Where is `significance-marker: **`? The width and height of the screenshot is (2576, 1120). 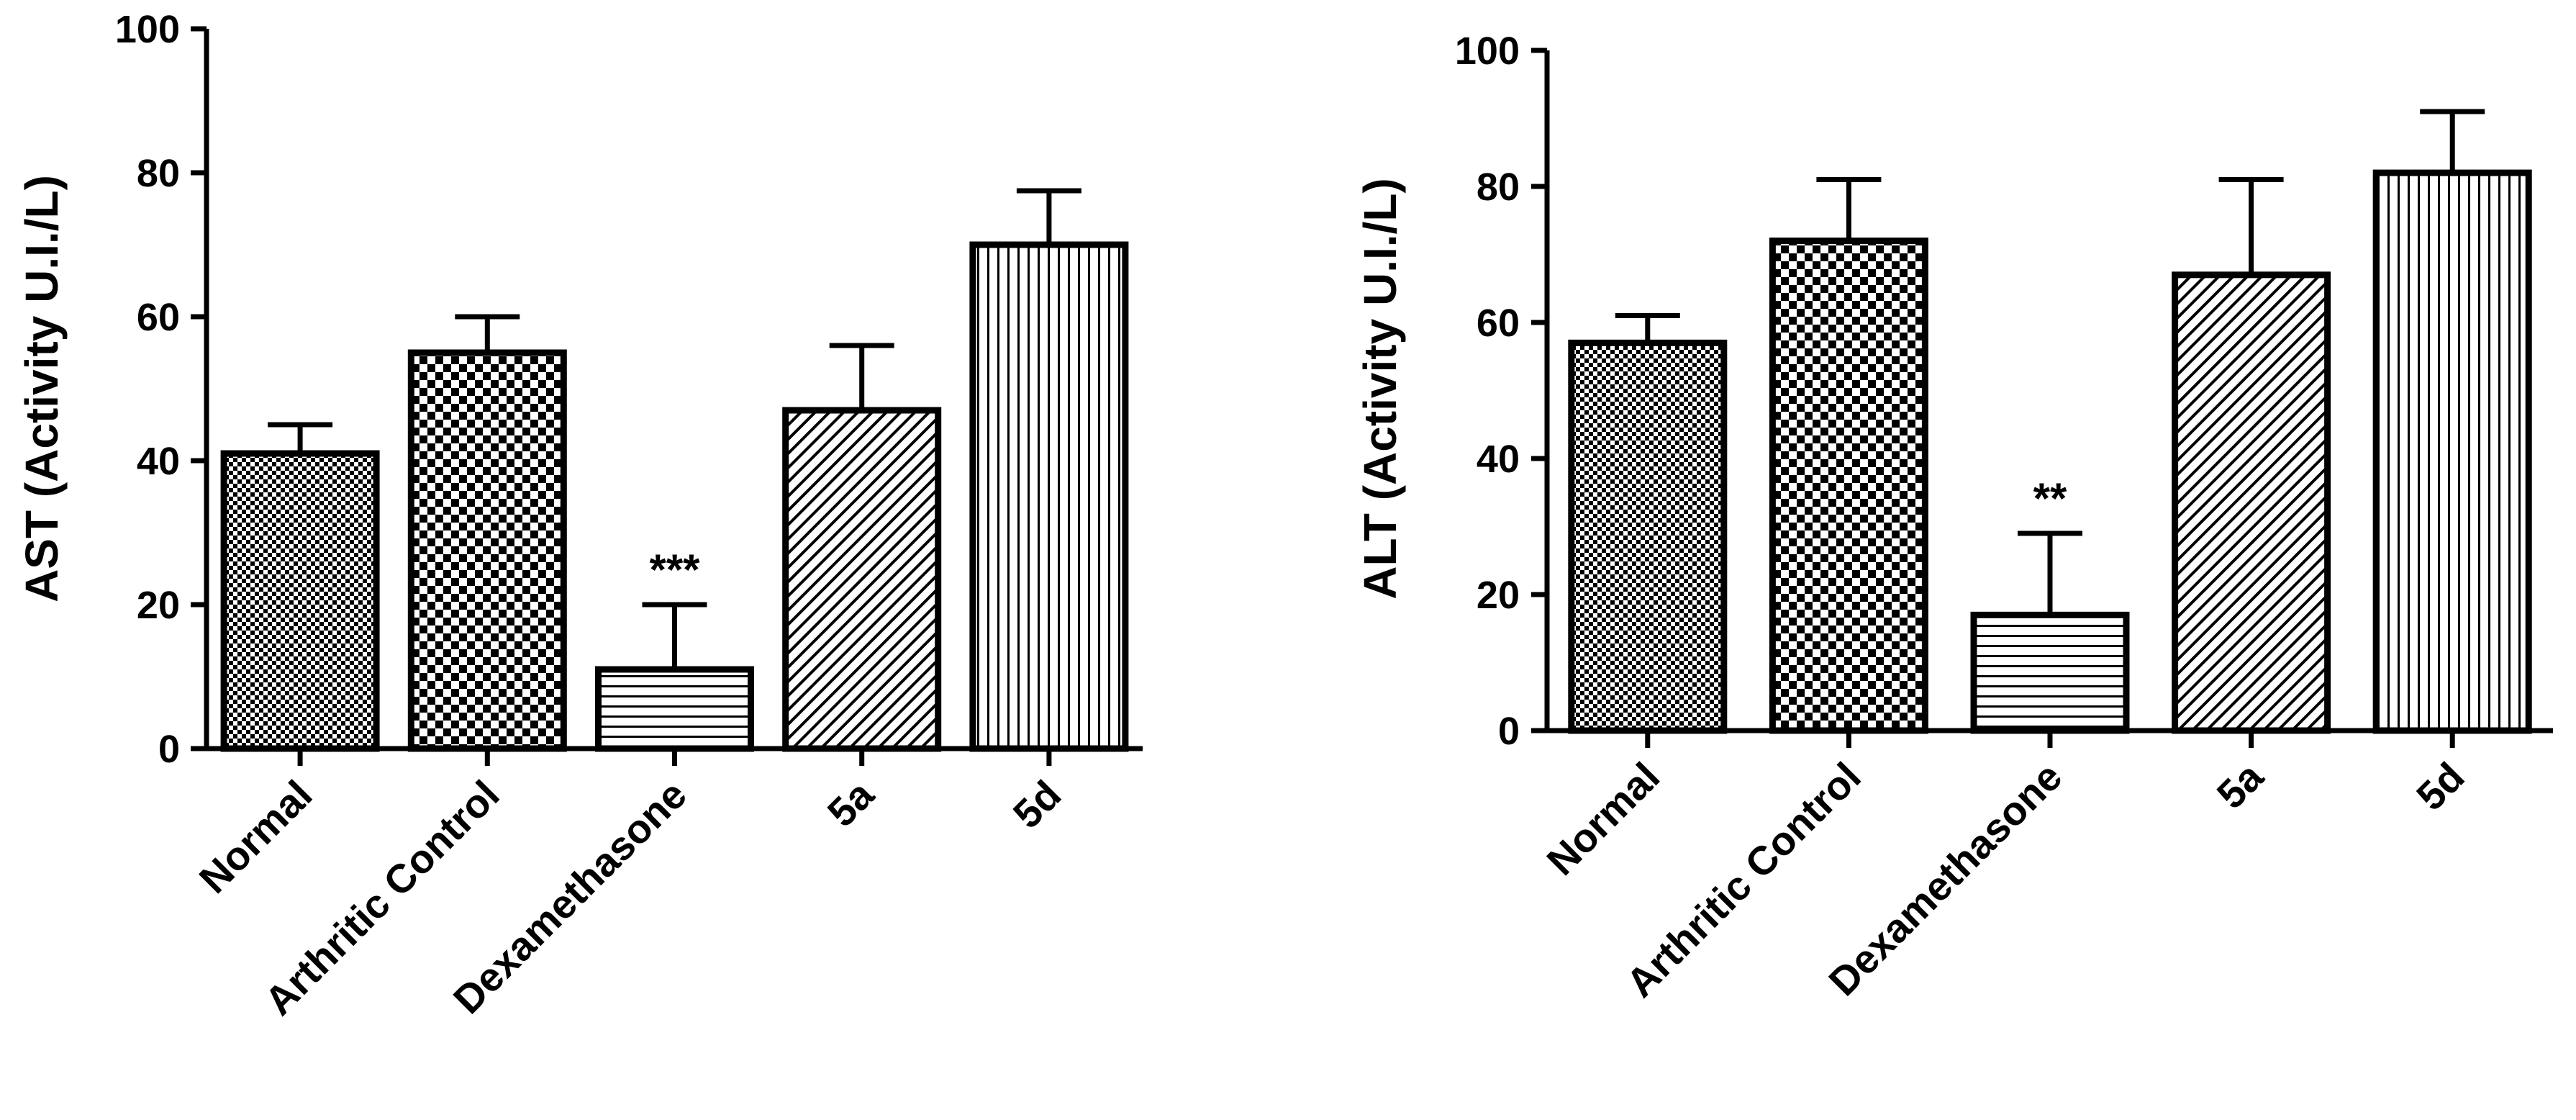
significance-marker: ** is located at coordinates (2050, 498).